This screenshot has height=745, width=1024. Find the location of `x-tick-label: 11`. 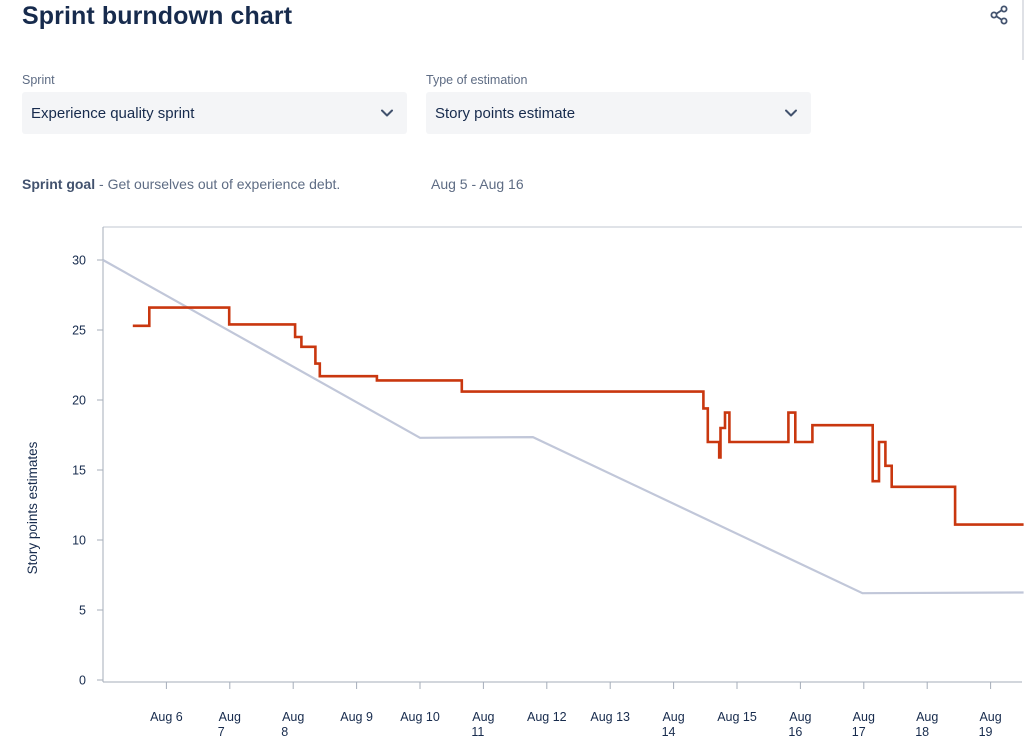

x-tick-label: 11 is located at coordinates (477, 732).